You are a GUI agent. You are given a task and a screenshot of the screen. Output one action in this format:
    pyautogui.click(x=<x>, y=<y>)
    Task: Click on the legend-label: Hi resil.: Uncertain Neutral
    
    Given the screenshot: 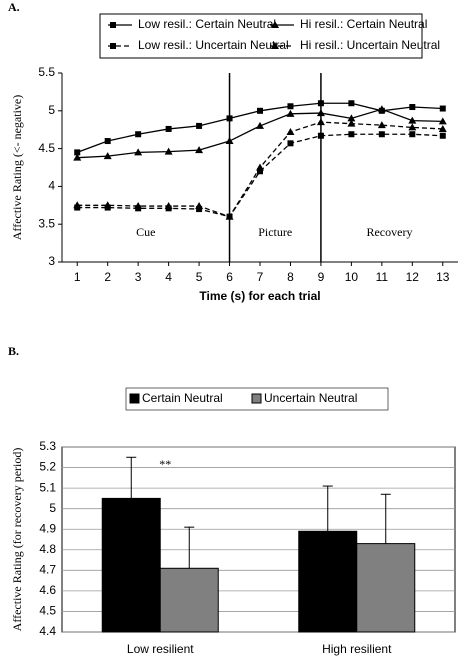 What is the action you would take?
    pyautogui.click(x=370, y=45)
    